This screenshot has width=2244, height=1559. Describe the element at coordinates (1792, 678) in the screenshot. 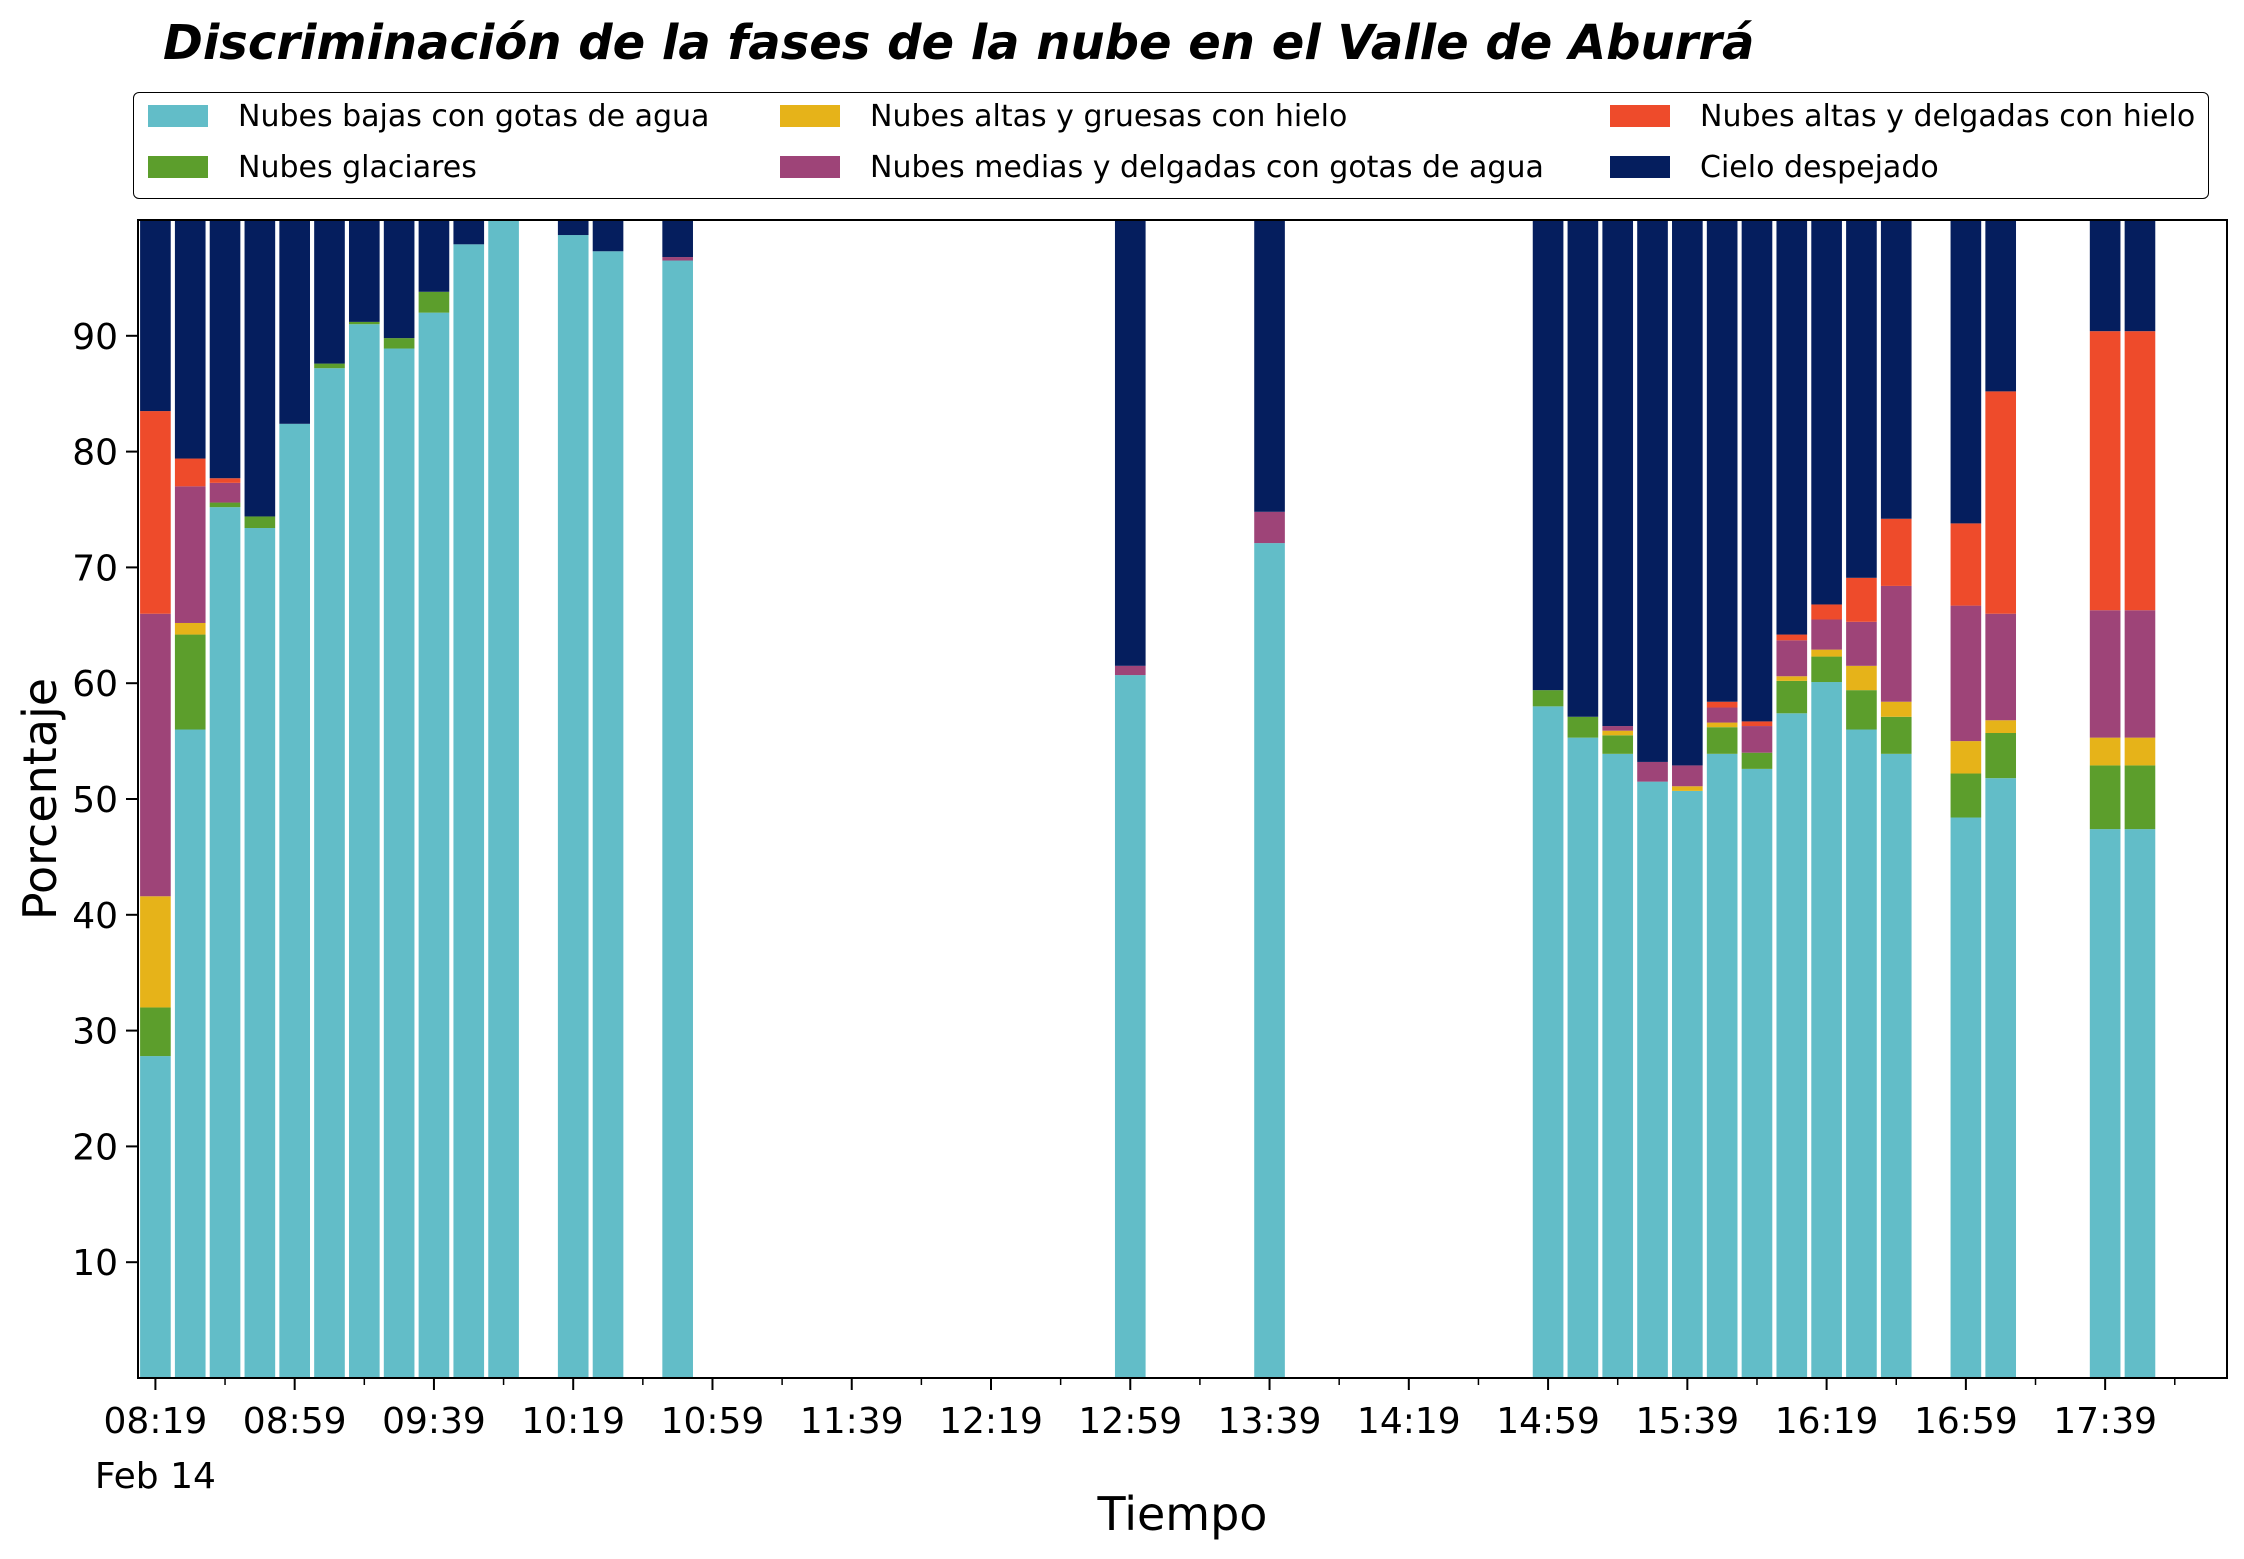

I see `bar-1609-nubes-altas-y-gruesas-con-hielo` at that location.